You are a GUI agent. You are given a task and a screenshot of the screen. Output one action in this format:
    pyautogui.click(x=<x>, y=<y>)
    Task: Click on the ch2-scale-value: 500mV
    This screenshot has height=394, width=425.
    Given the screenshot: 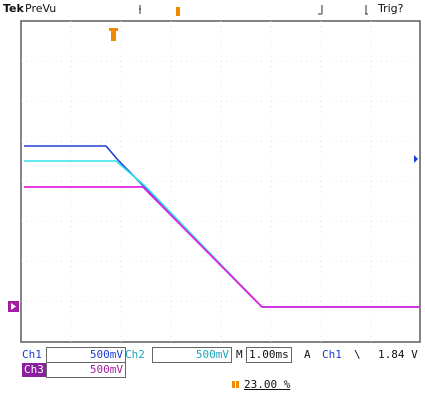 What is the action you would take?
    pyautogui.click(x=212, y=354)
    